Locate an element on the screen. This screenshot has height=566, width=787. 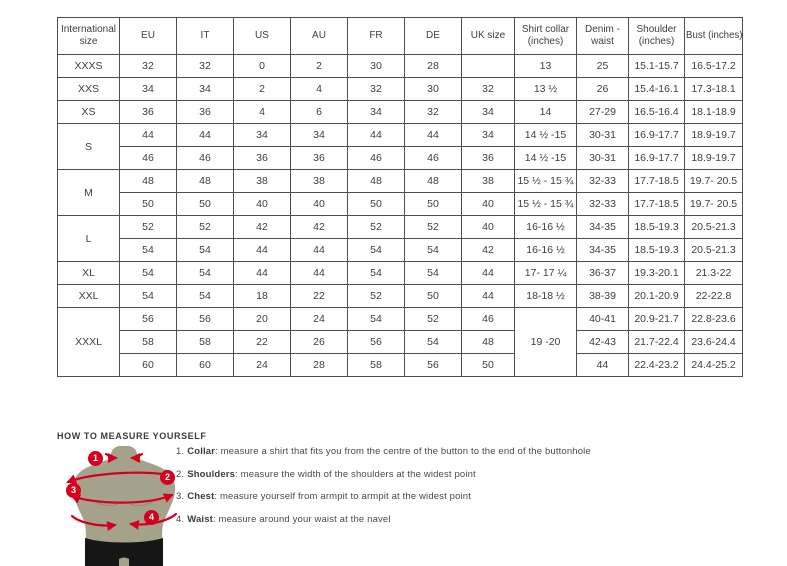
table-cell: XXL is located at coordinates (88, 296).